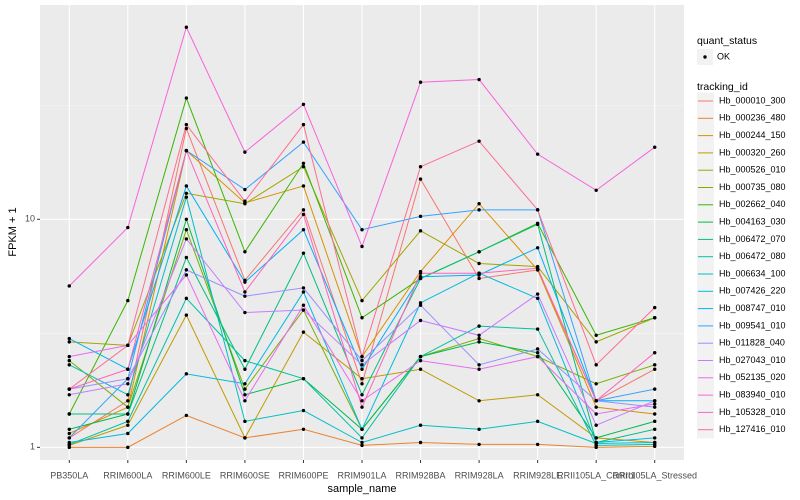  What do you see at coordinates (752, 100) in the screenshot?
I see `legend-label: Hb_000010_300` at bounding box center [752, 100].